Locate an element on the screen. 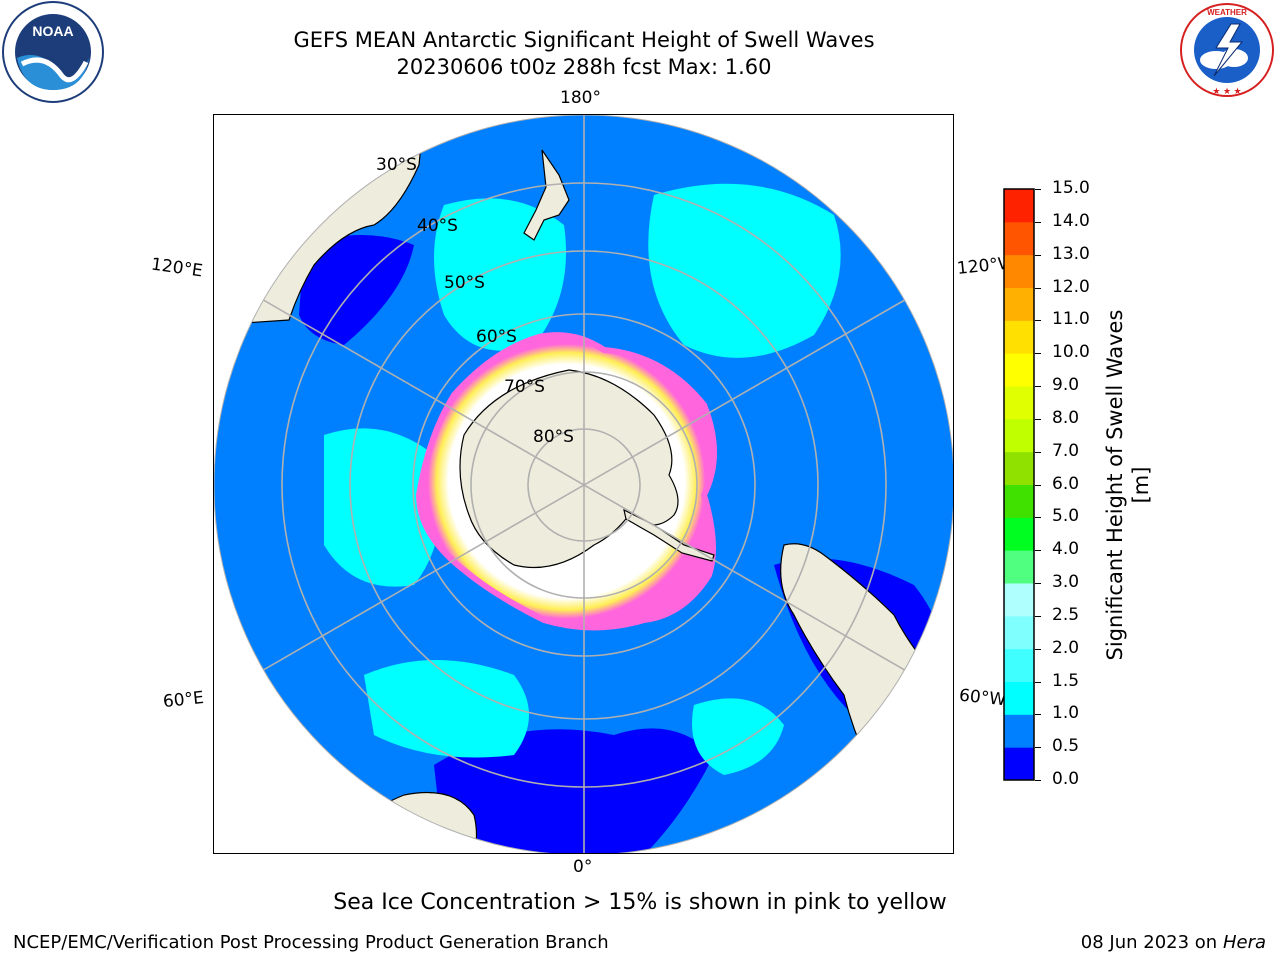 The image size is (1280, 960). colorbar-tick-label: 14.0 is located at coordinates (1071, 220).